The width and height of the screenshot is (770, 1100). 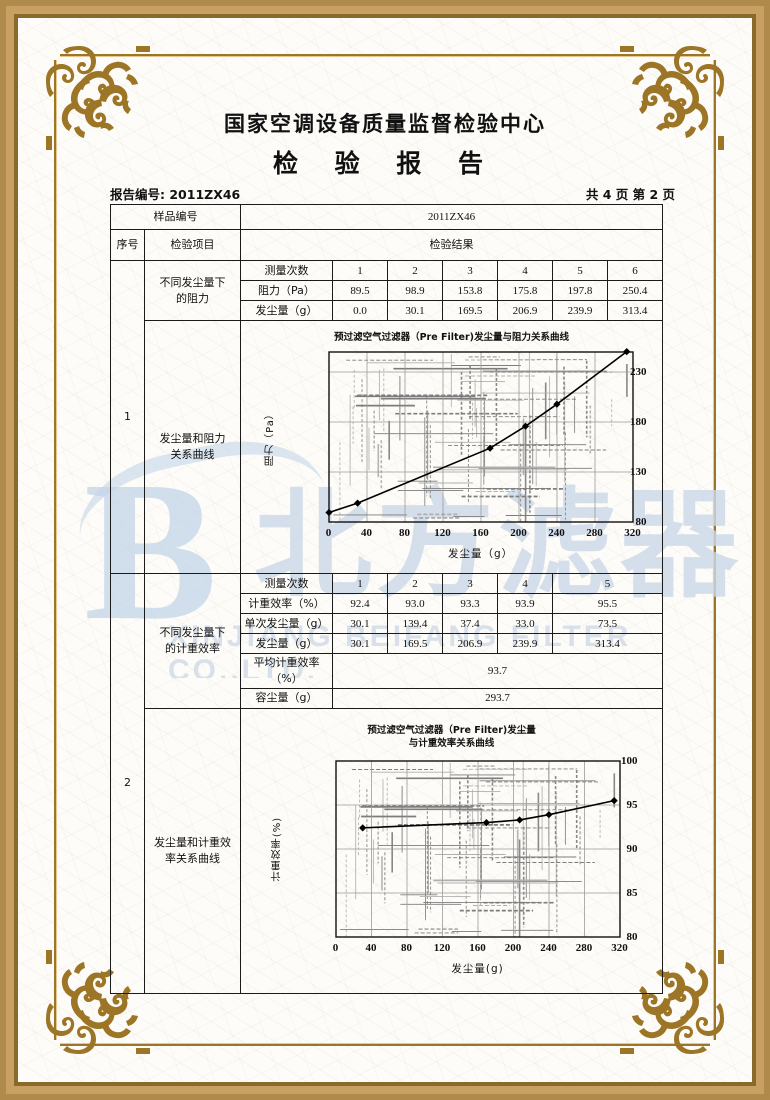 I want to click on row2-cum-dust-3: 206.9, so click(x=470, y=643).